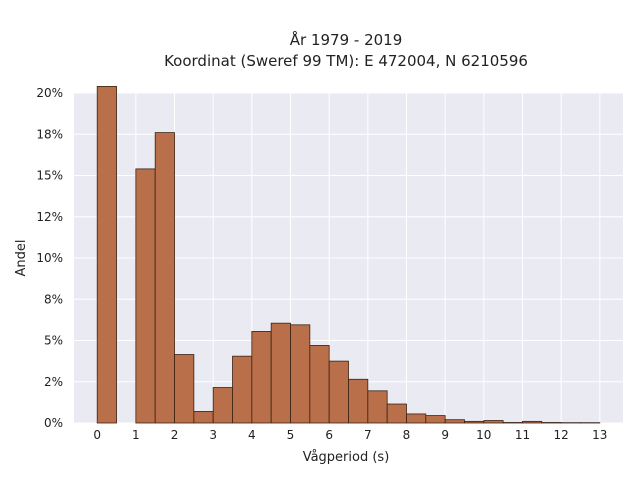  Describe the element at coordinates (49, 176) in the screenshot. I see `y-tick-label: 15%` at that location.